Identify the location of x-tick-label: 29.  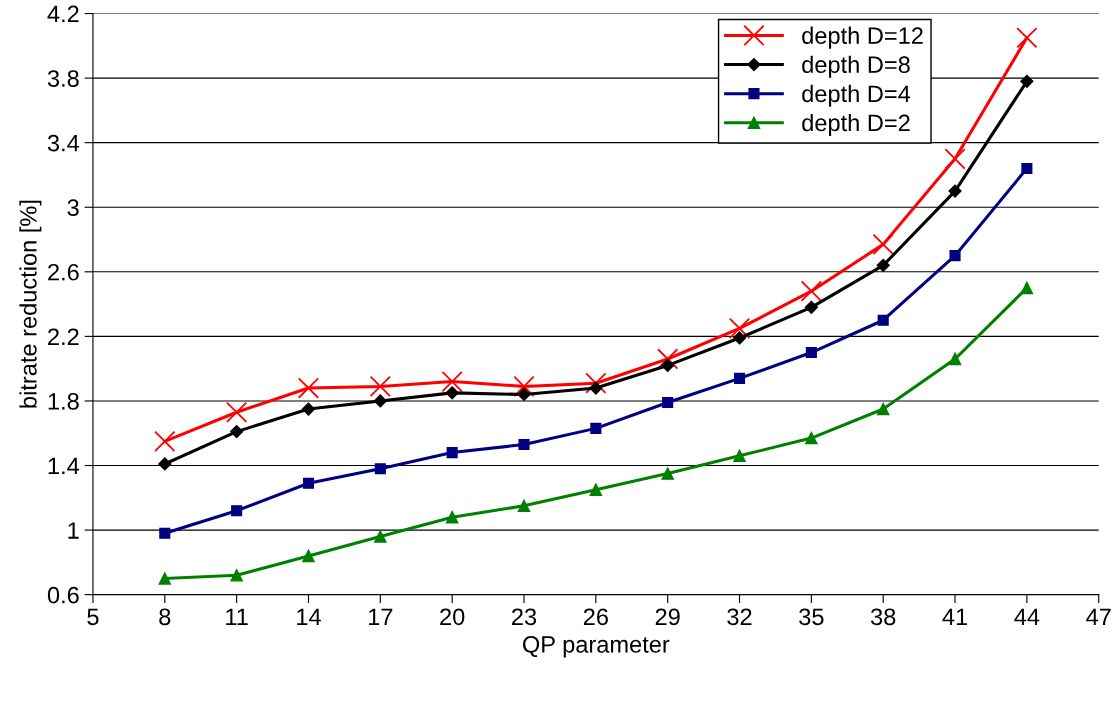
(667, 617).